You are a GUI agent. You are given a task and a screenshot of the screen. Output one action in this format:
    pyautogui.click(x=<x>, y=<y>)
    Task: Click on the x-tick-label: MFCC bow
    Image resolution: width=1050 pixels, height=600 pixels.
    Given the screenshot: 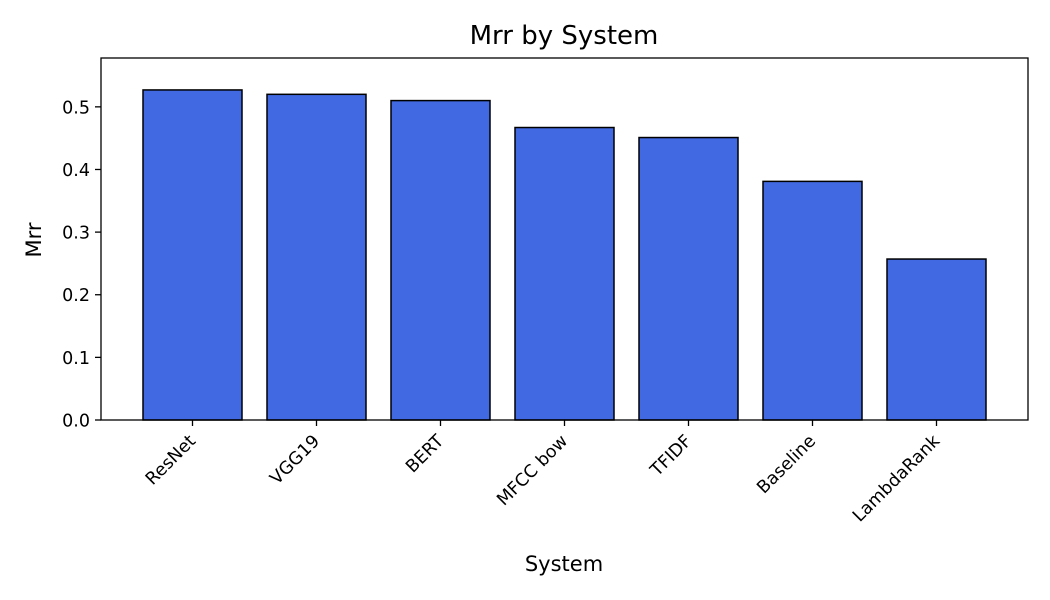 What is the action you would take?
    pyautogui.click(x=532, y=470)
    